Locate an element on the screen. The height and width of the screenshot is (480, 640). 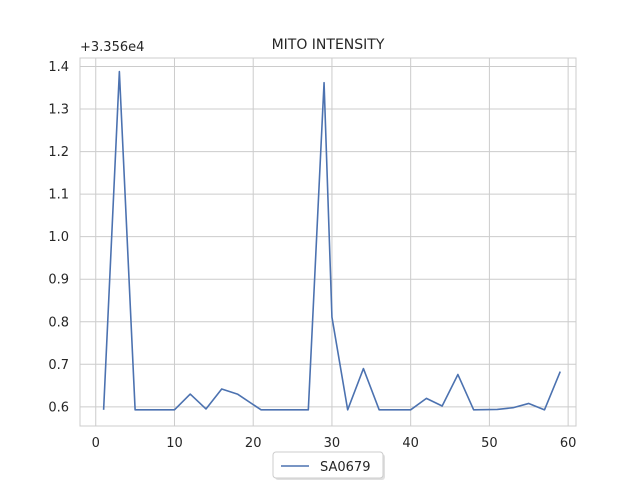
y-tick-label: 1.3 is located at coordinates (58, 110).